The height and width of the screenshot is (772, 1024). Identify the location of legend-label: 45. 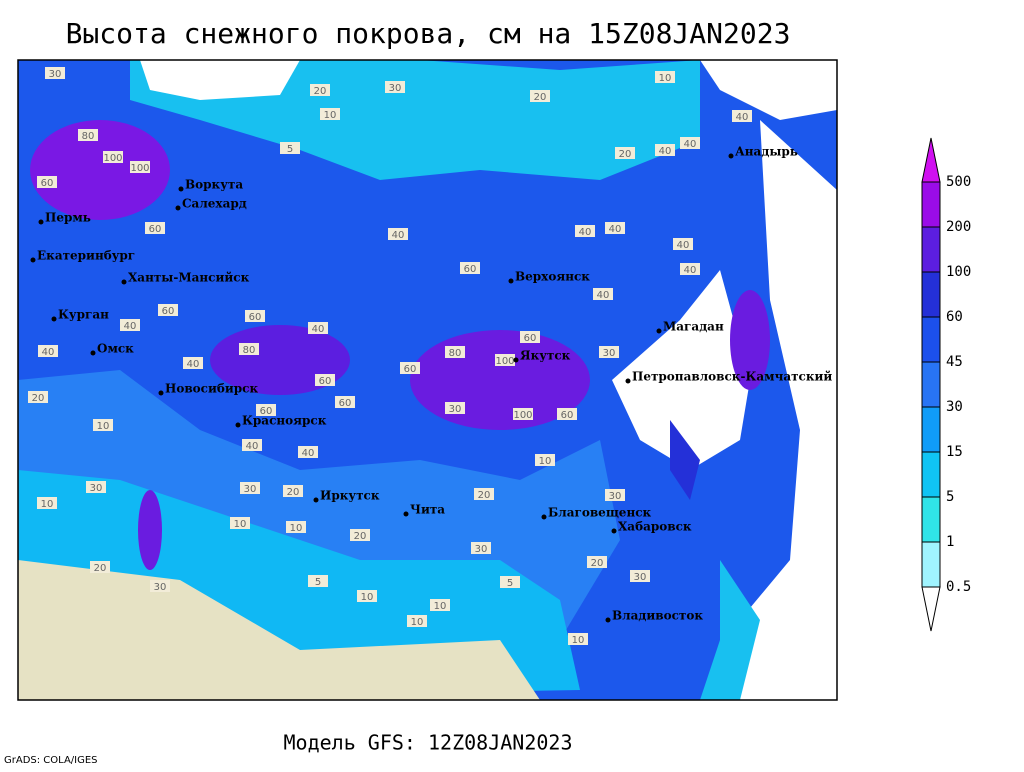
(954, 362).